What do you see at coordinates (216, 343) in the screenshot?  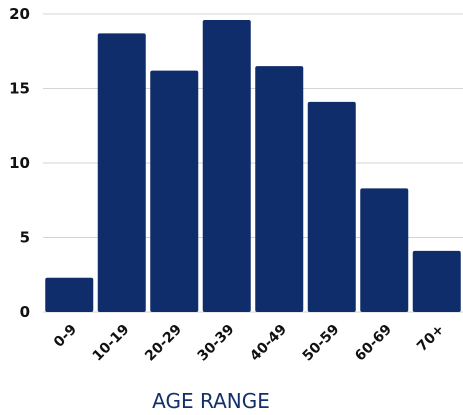 I see `x-tick-label: 30-39` at bounding box center [216, 343].